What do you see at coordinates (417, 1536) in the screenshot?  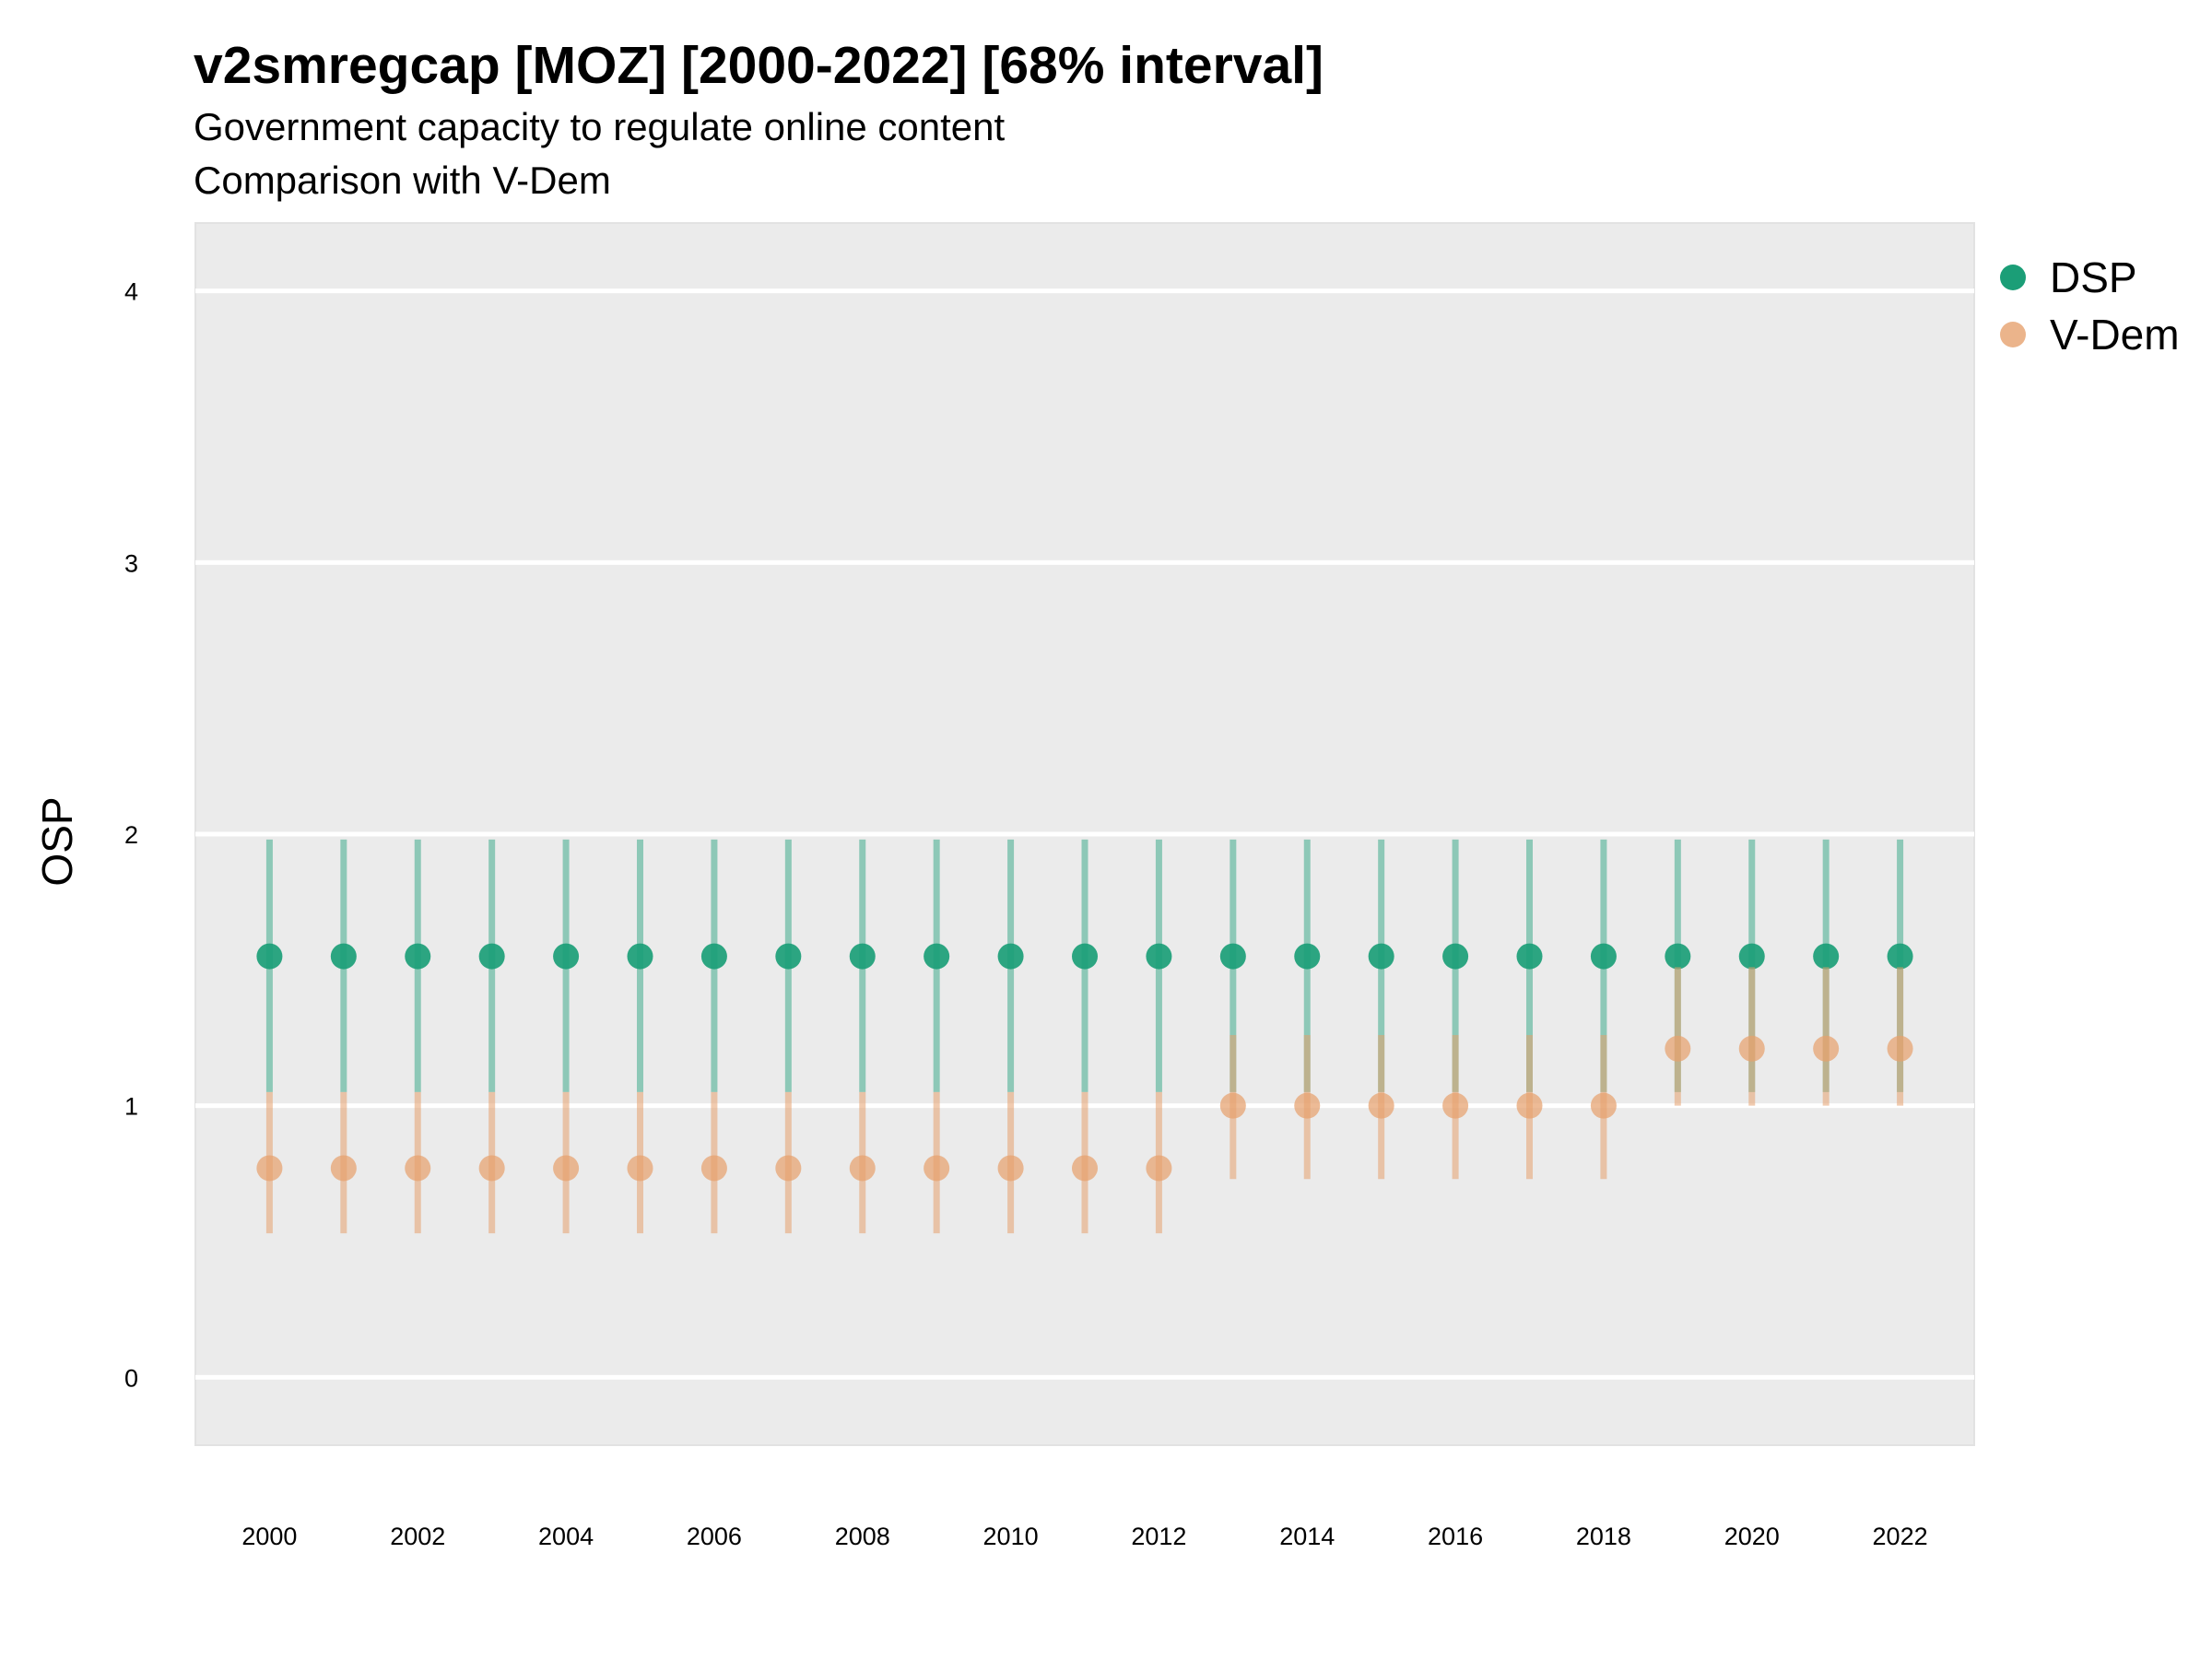 I see `x-tick-label: 2002` at bounding box center [417, 1536].